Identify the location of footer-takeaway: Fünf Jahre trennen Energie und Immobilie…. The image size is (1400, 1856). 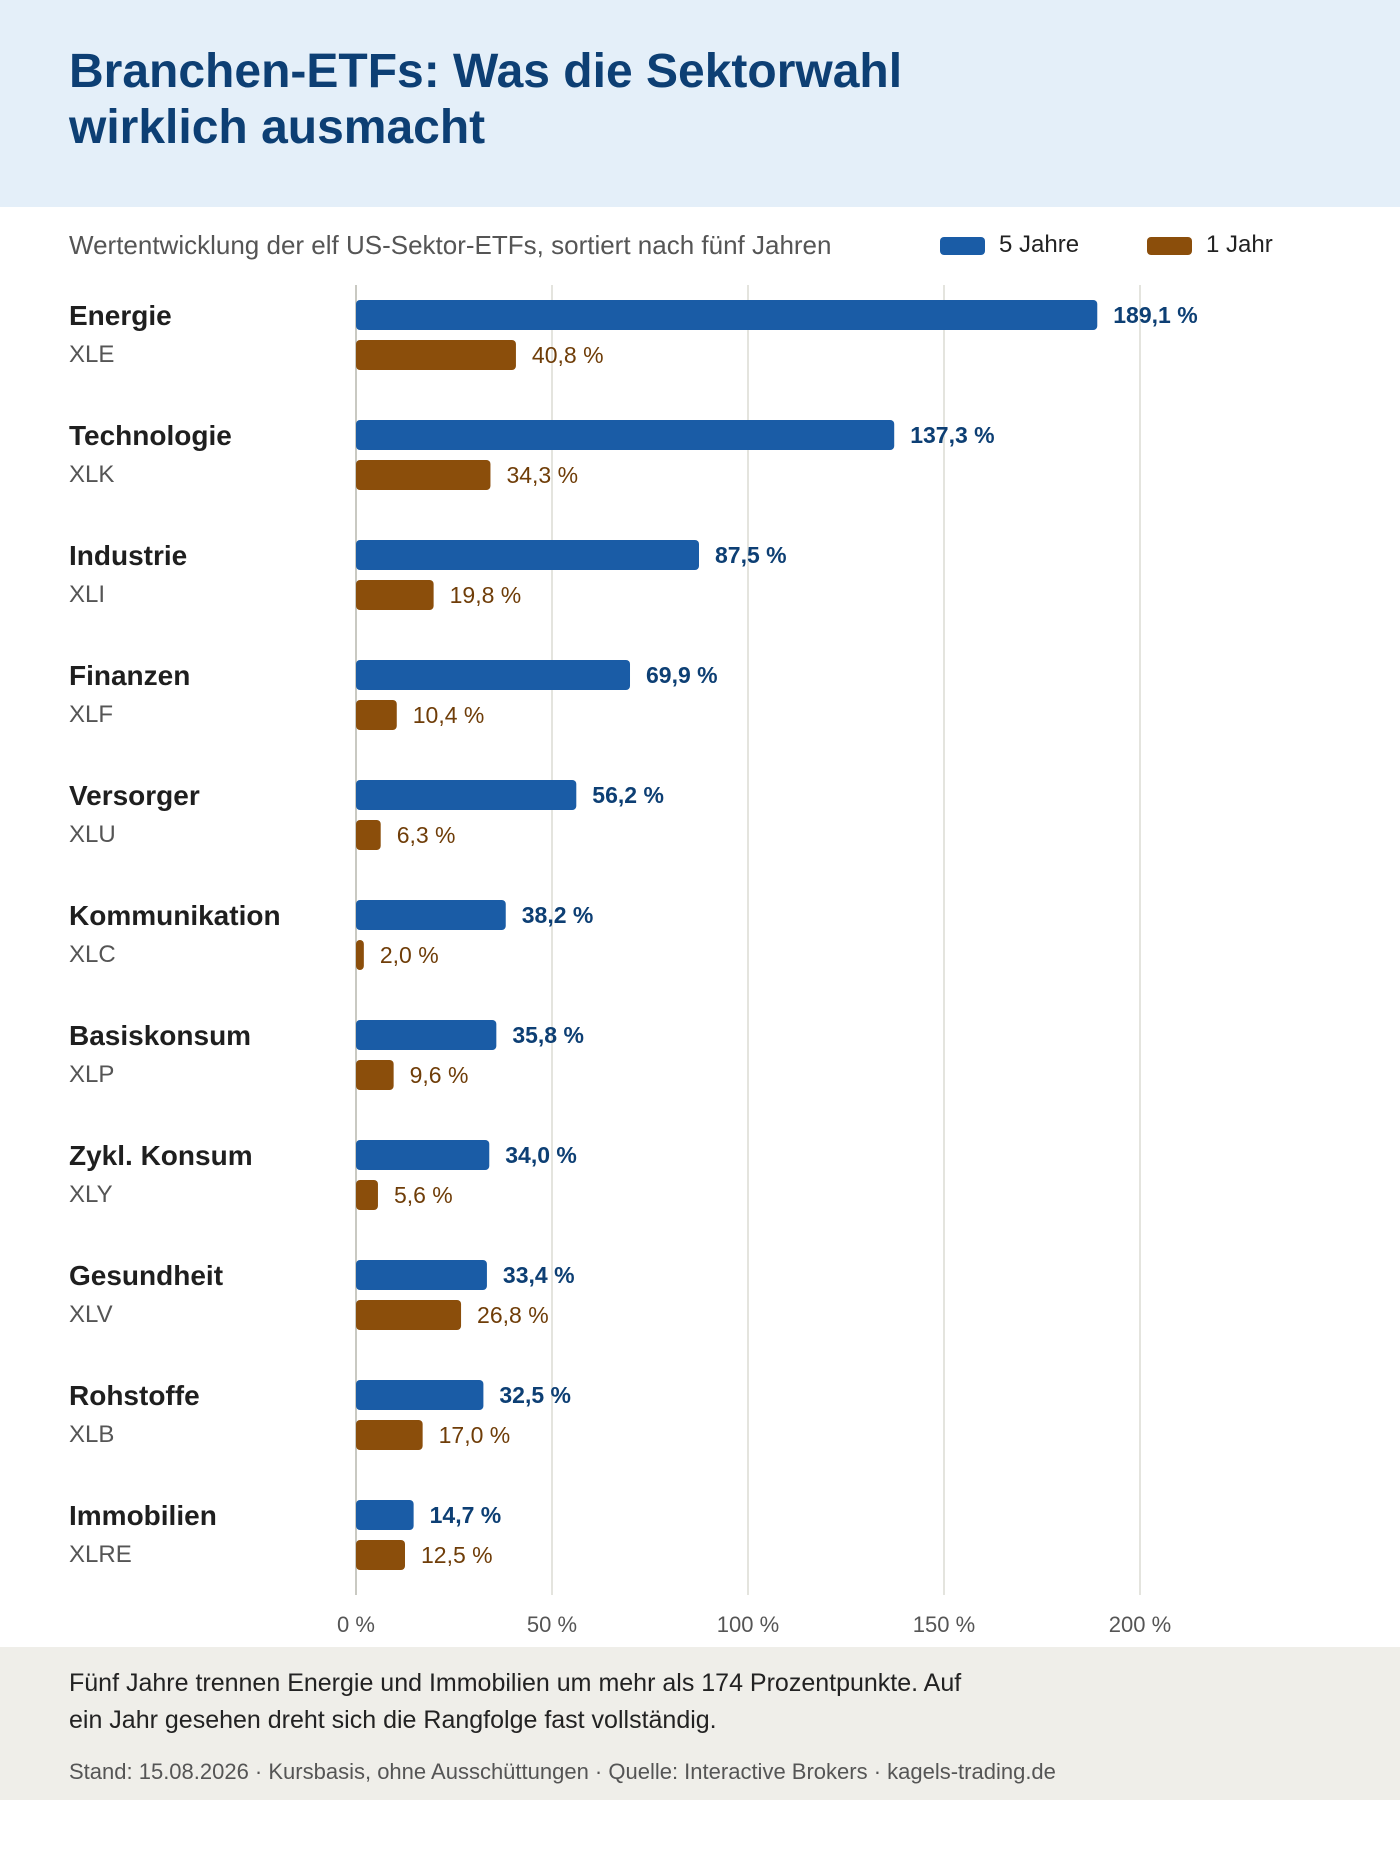
(569, 1702).